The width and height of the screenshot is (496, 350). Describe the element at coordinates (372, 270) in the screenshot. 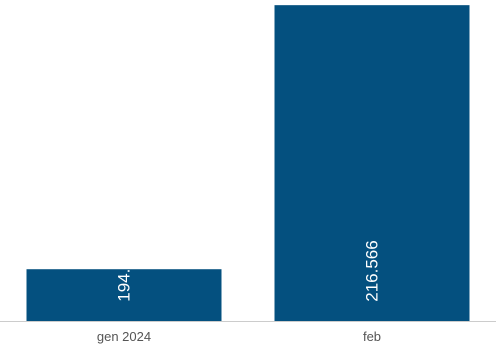

I see `bar-value-label-1: 216.566` at that location.